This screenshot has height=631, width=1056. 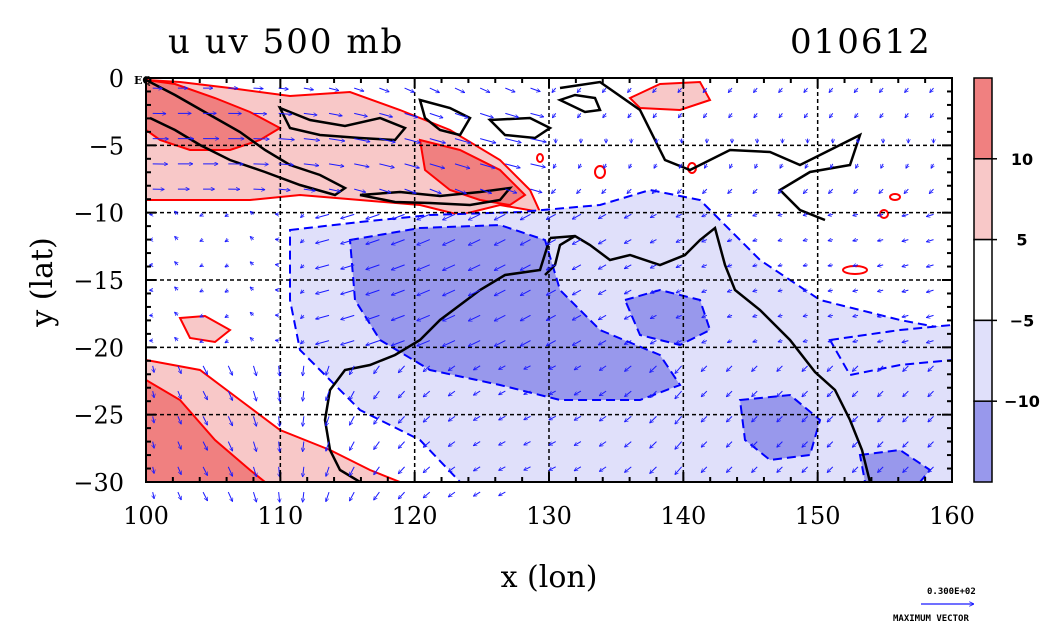 What do you see at coordinates (106, 146) in the screenshot?
I see `y-tick-label: −5` at bounding box center [106, 146].